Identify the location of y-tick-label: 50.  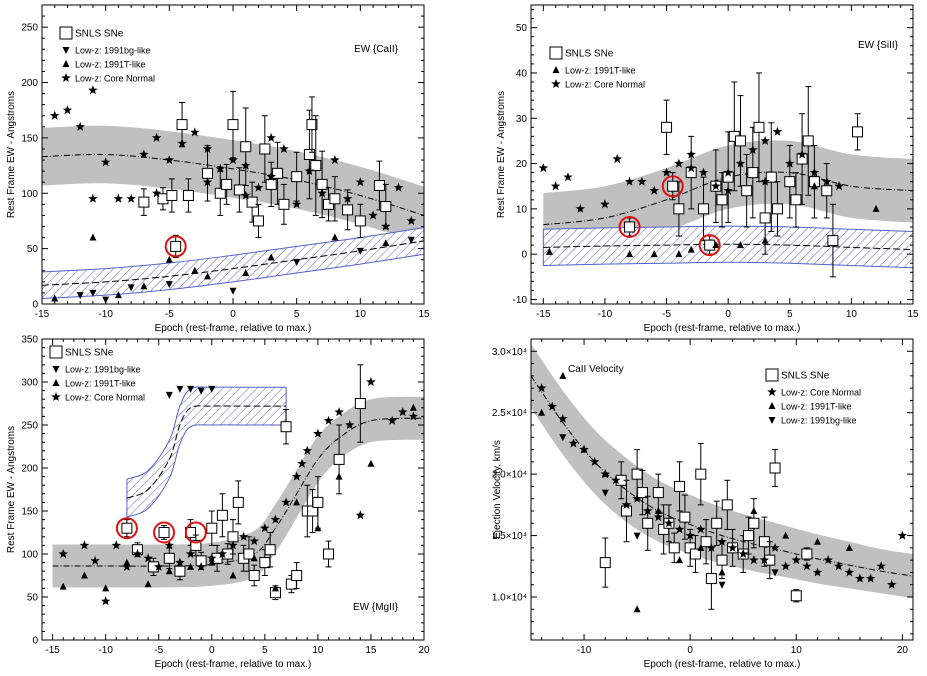
(522, 28).